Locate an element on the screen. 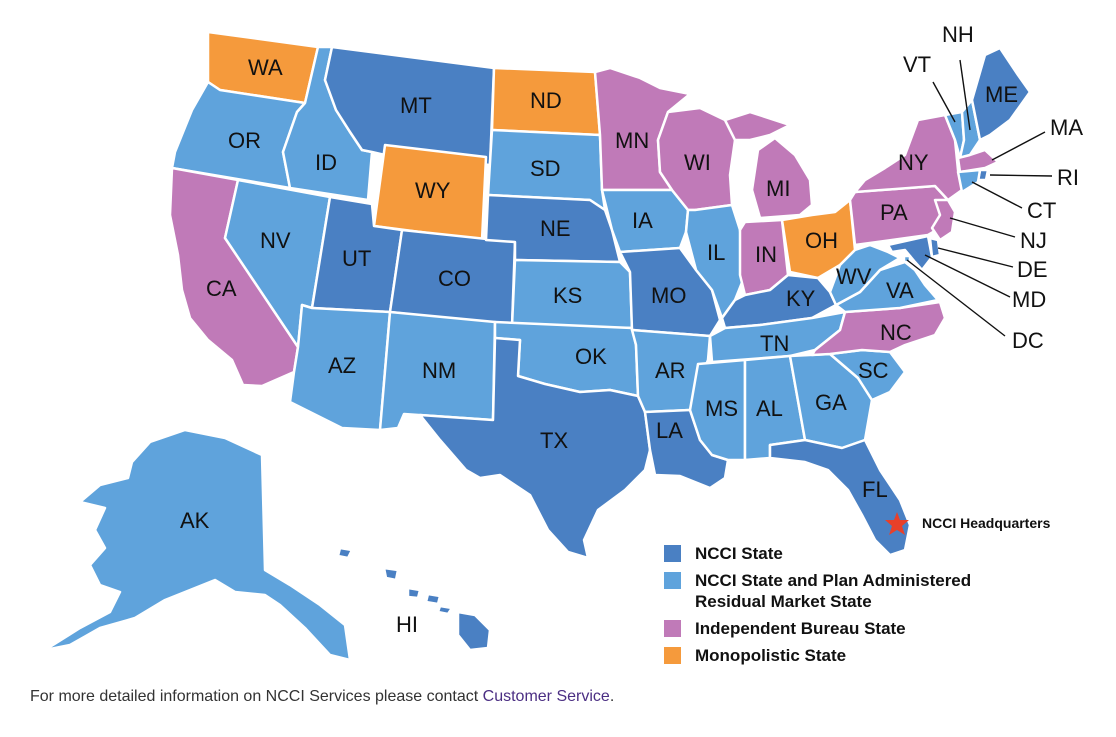 The width and height of the screenshot is (1116, 737). swatch-independent is located at coordinates (672, 628).